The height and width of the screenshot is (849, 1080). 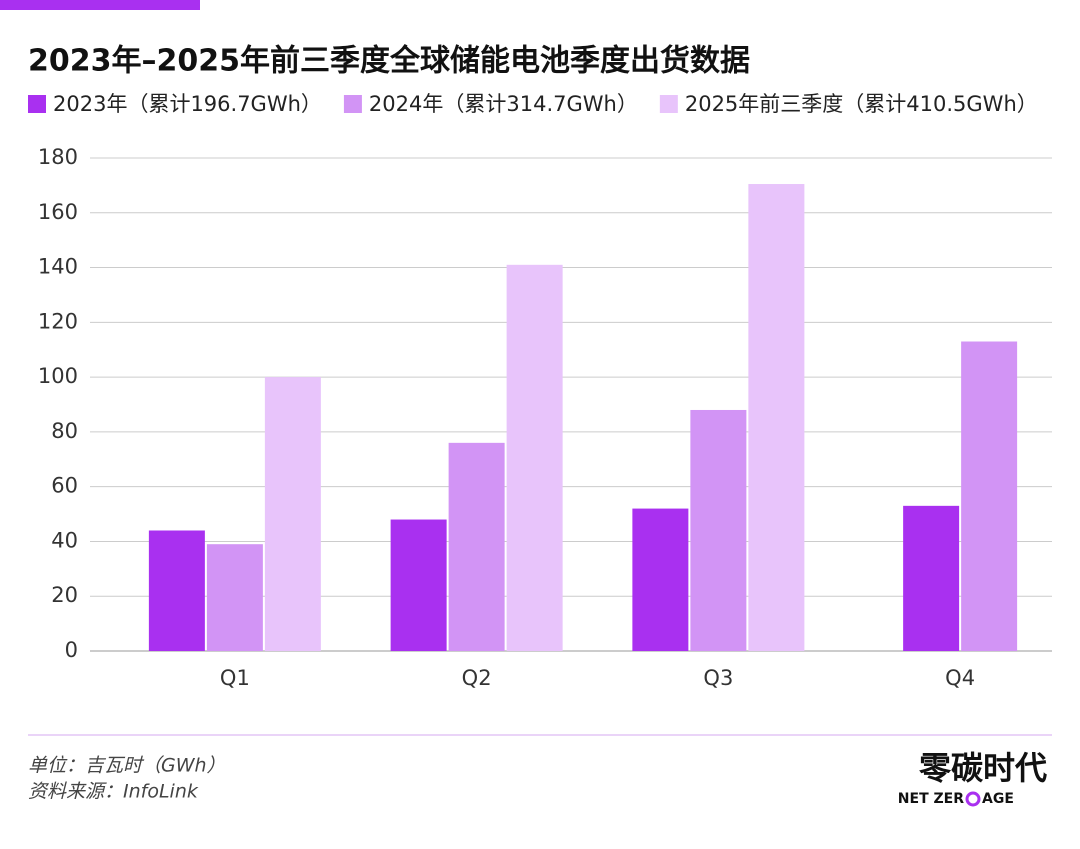 What do you see at coordinates (187, 104) in the screenshot?
I see `legend-label: 2023年（累计196.7GWh）` at bounding box center [187, 104].